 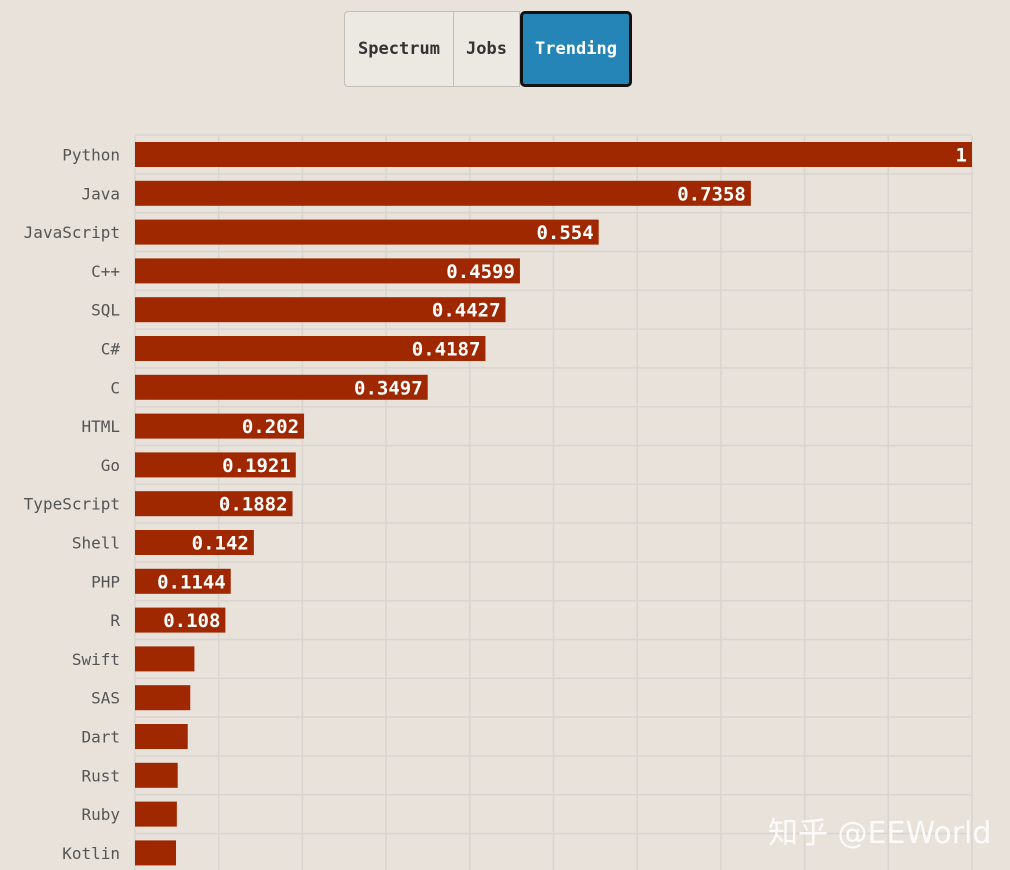 What do you see at coordinates (564, 233) in the screenshot?
I see `value-label: 0.554` at bounding box center [564, 233].